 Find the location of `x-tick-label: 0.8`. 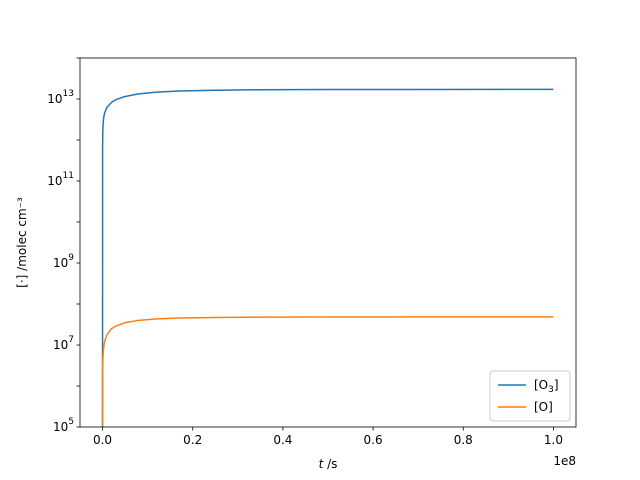

x-tick-label: 0.8 is located at coordinates (463, 440).